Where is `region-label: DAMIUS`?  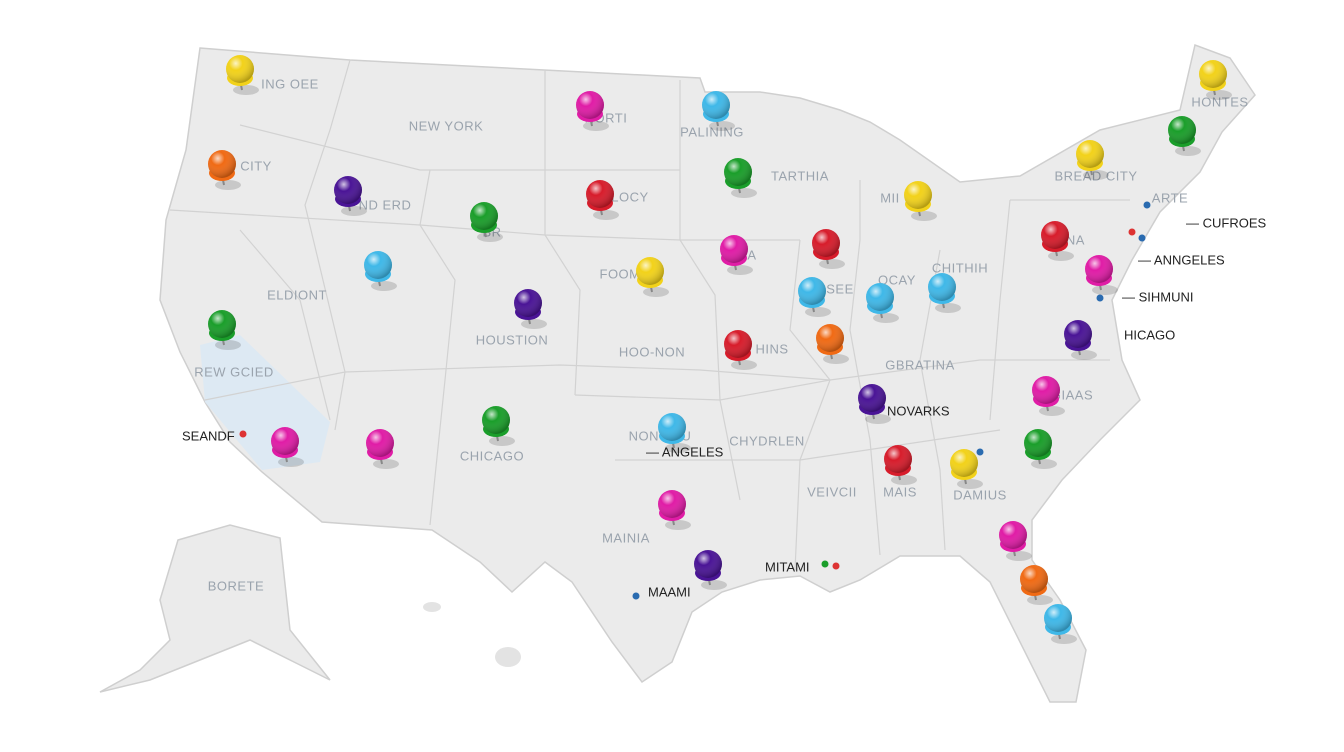 region-label: DAMIUS is located at coordinates (980, 494).